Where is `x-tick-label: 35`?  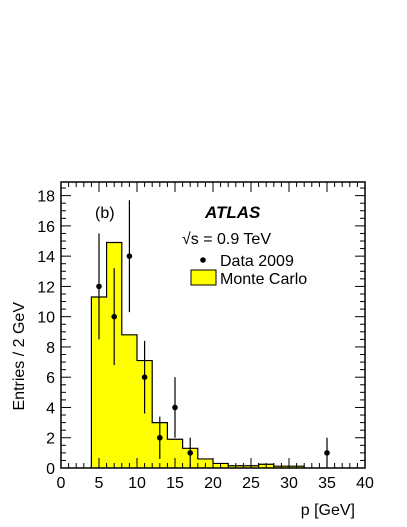 x-tick-label: 35 is located at coordinates (327, 483).